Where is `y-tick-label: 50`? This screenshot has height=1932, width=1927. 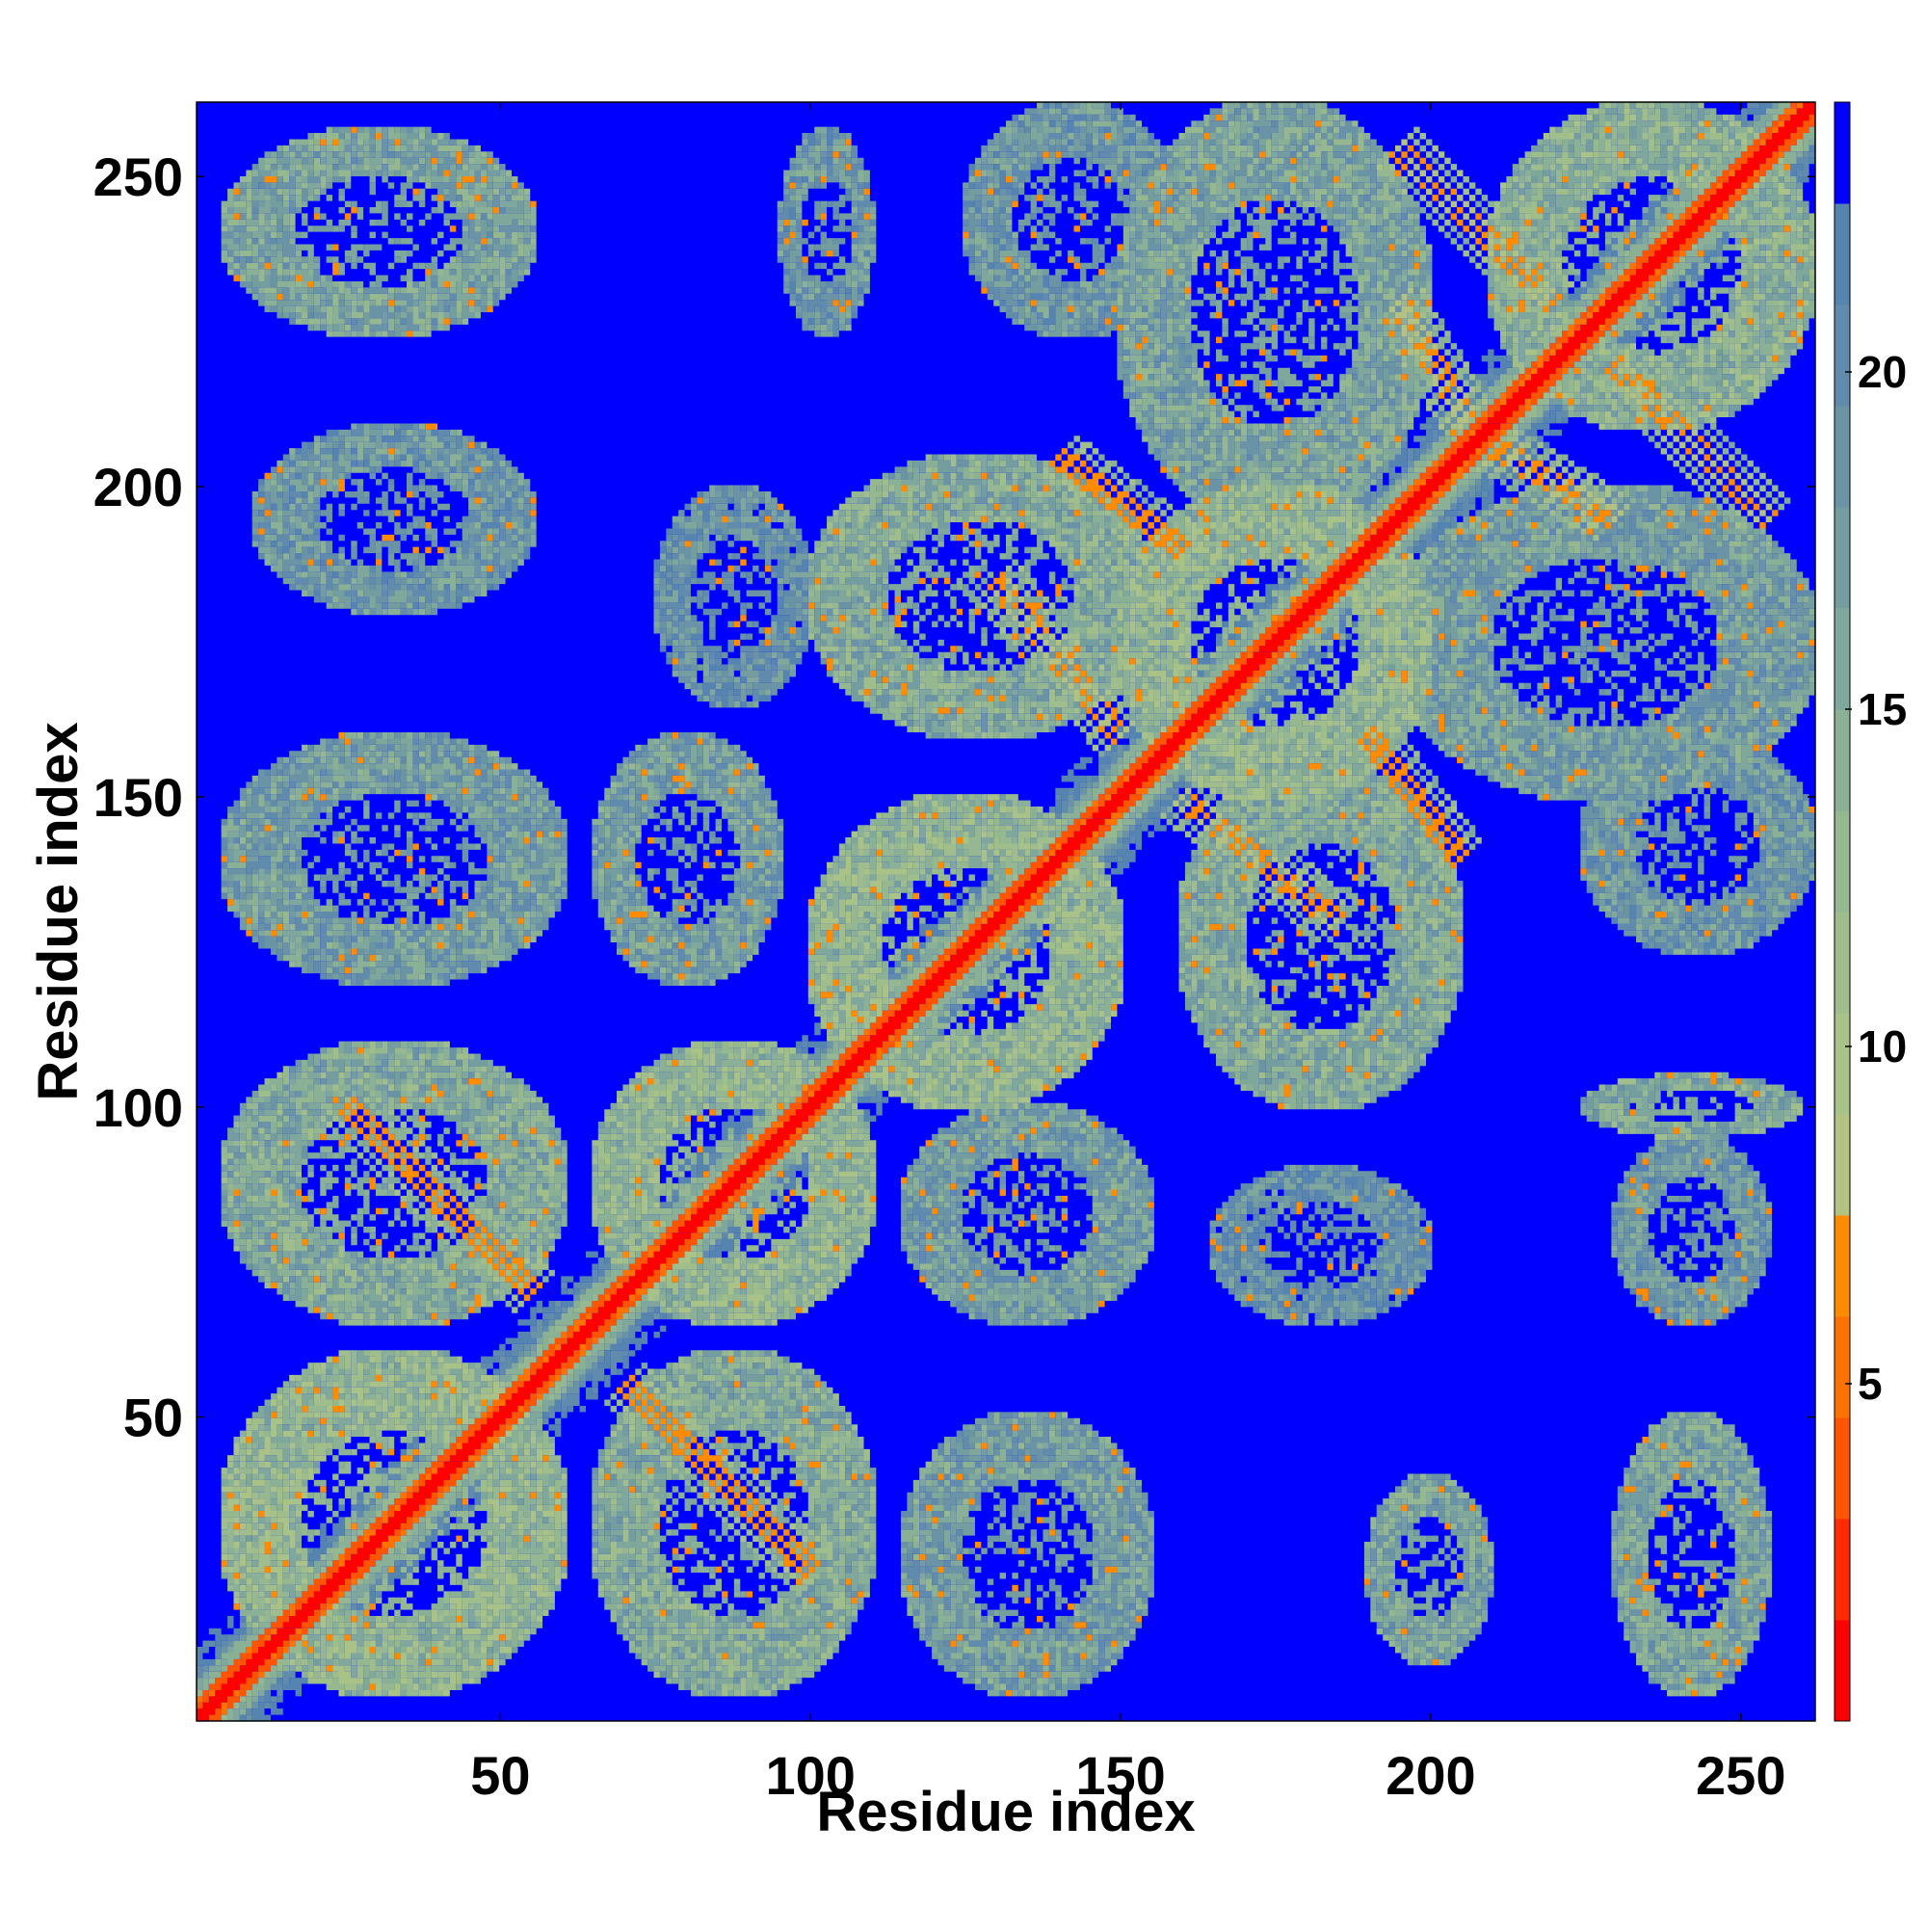
y-tick-label: 50 is located at coordinates (153, 1418).